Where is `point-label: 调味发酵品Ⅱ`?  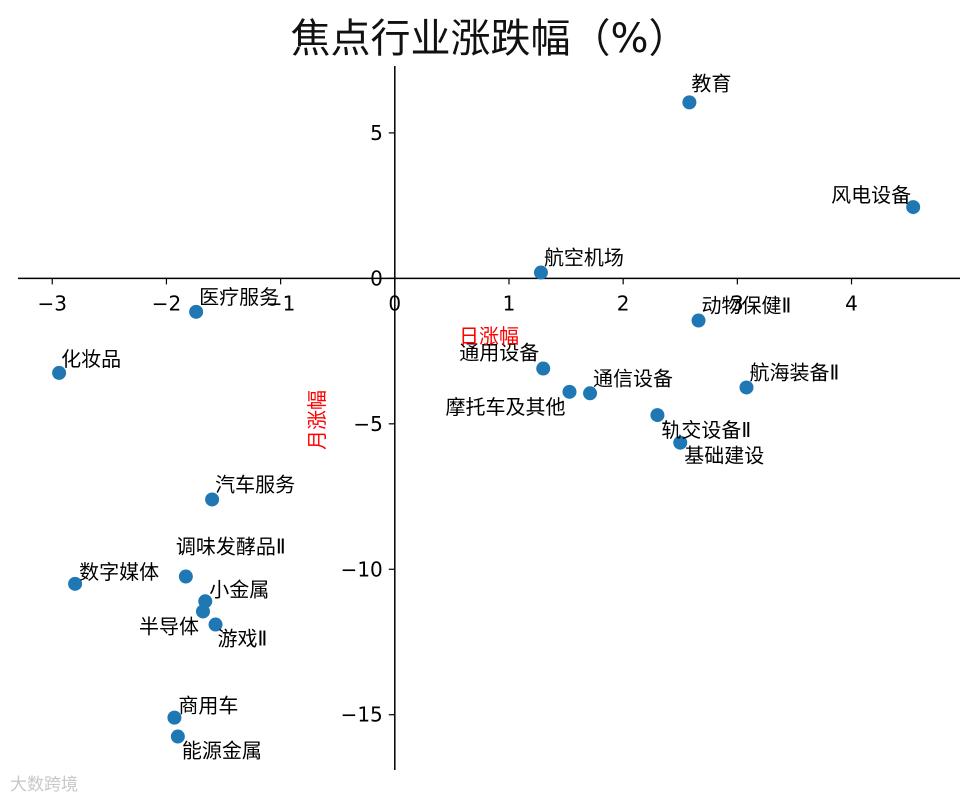 point-label: 调味发酵品Ⅱ is located at coordinates (231, 547).